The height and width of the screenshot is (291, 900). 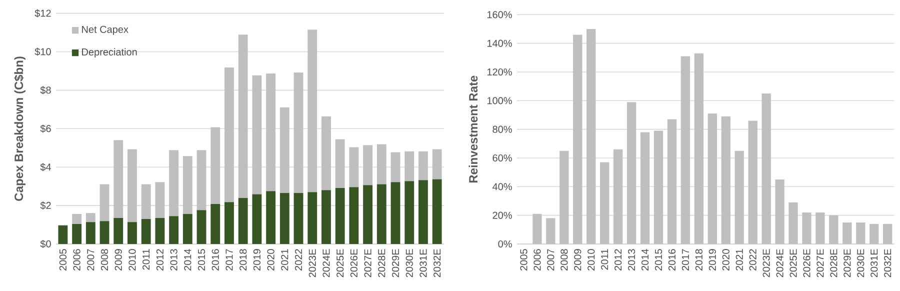 I want to click on y-tick-label: $0, so click(x=45, y=244).